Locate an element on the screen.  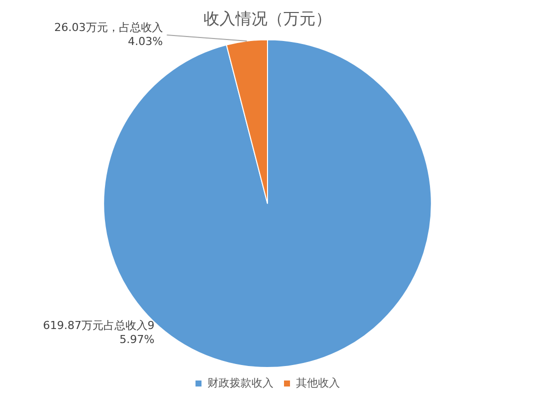
legend-label: 其他收入 is located at coordinates (318, 383).